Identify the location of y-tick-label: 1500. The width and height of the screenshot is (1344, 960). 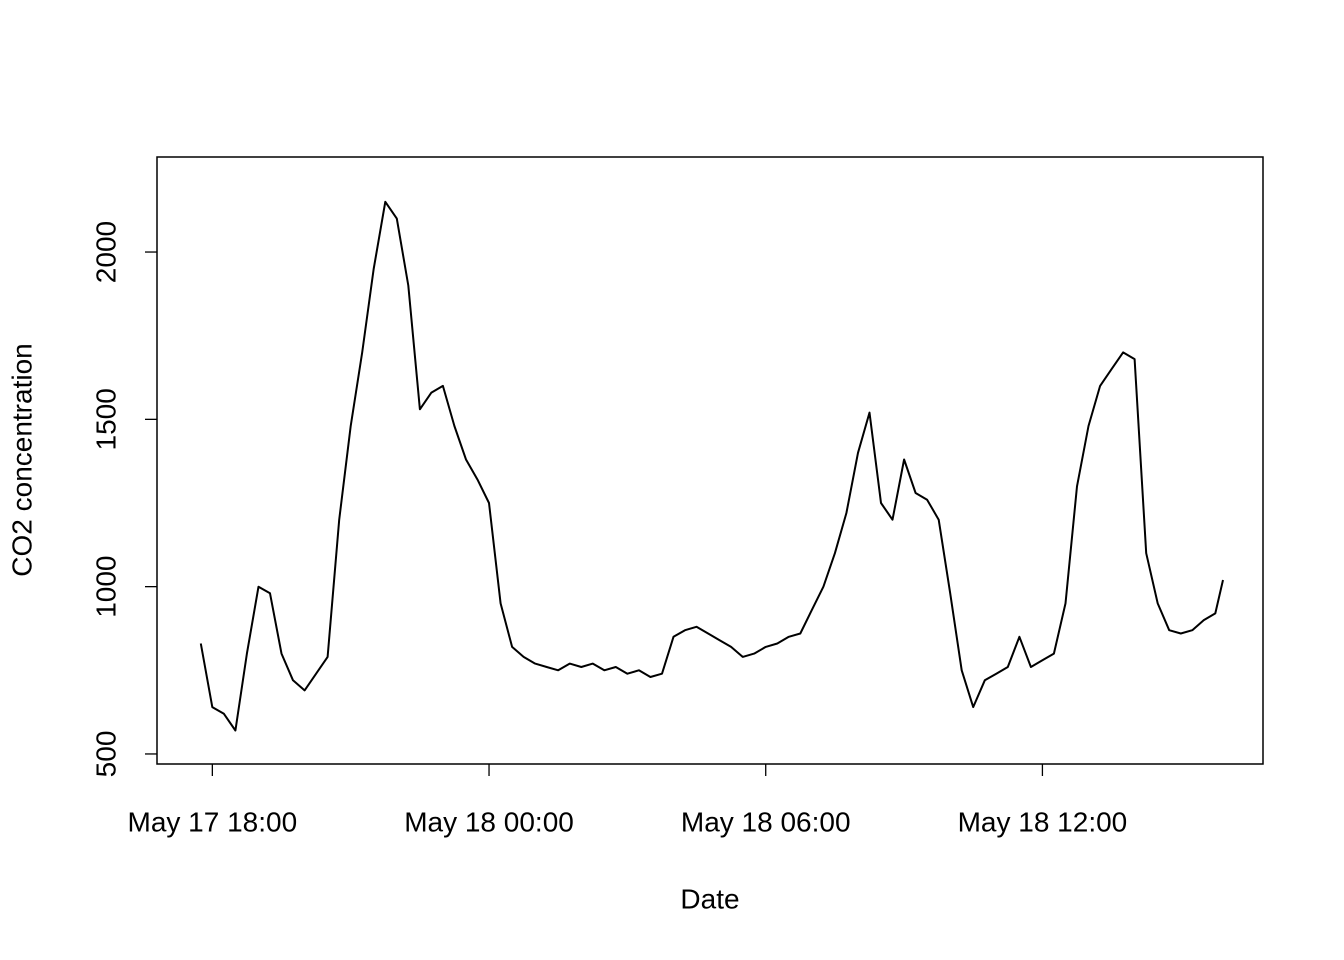
(105, 419).